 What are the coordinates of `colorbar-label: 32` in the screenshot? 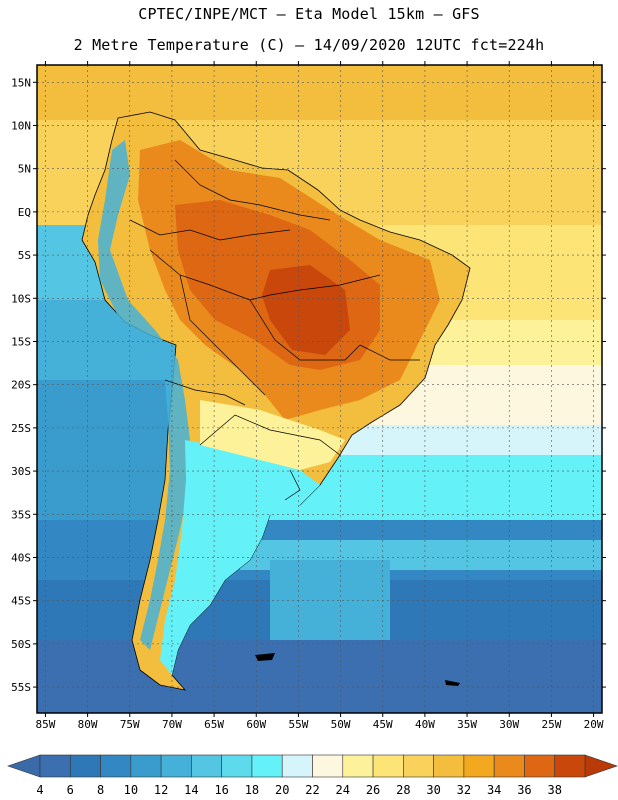 It's located at (464, 790).